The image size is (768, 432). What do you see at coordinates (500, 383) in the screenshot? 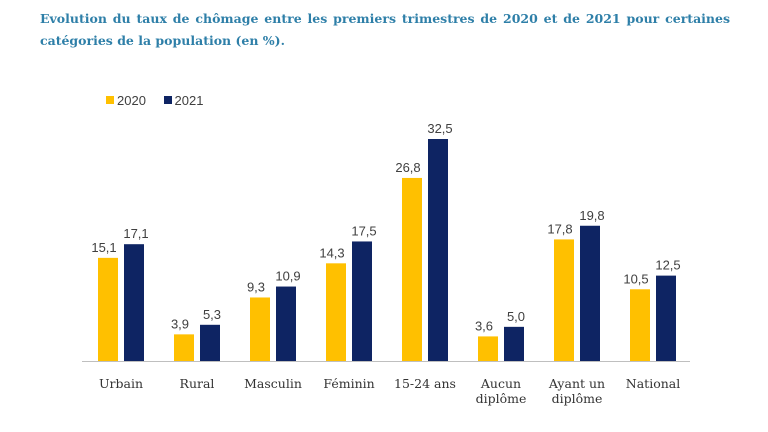
I see `category-label-5: Aucun` at bounding box center [500, 383].